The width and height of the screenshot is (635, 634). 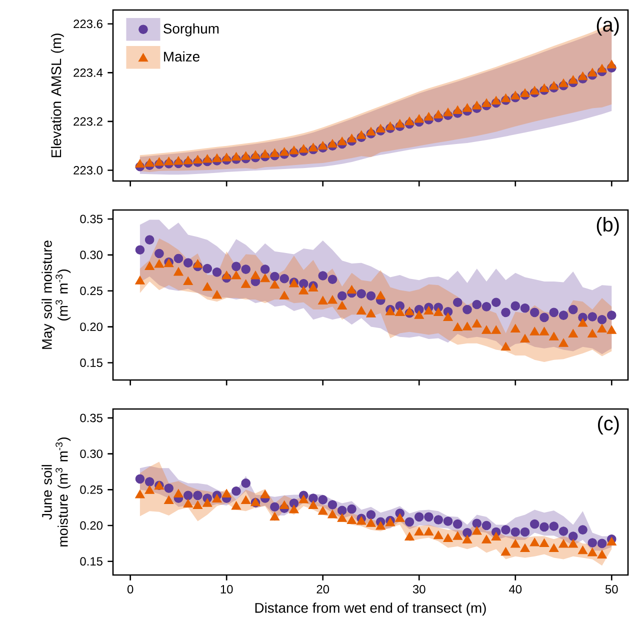 What do you see at coordinates (182, 56) in the screenshot?
I see `legend-label: Maize` at bounding box center [182, 56].